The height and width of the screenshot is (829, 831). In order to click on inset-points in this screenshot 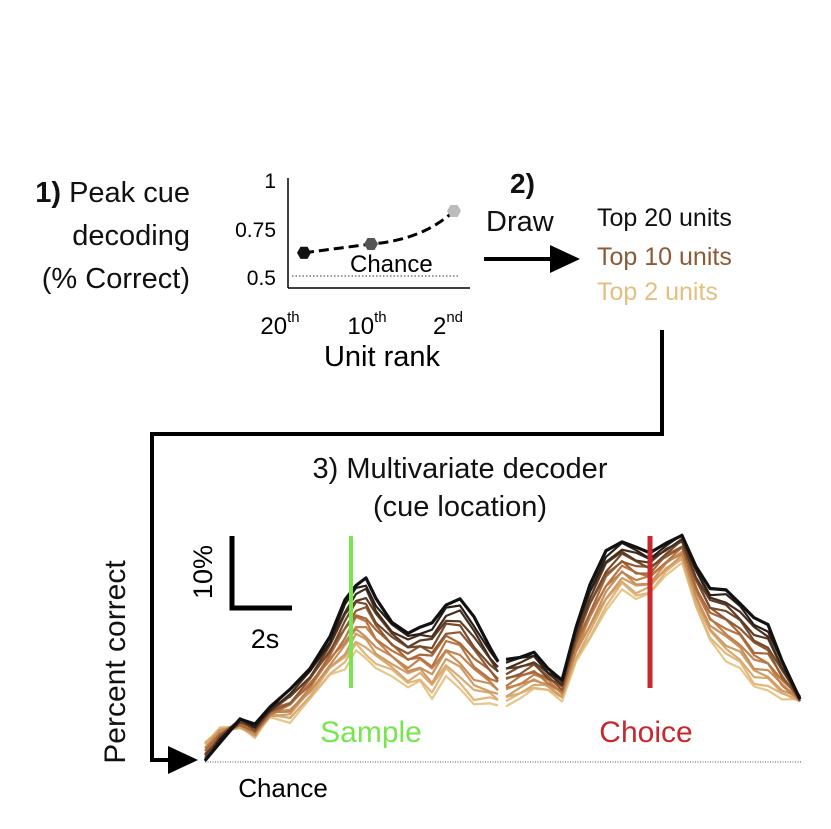, I will do `click(379, 231)`.